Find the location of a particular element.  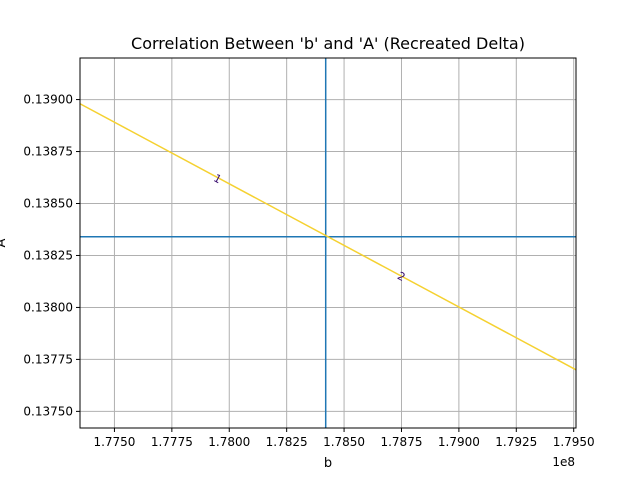

y-tick-label: 0.13825 is located at coordinates (48, 255).